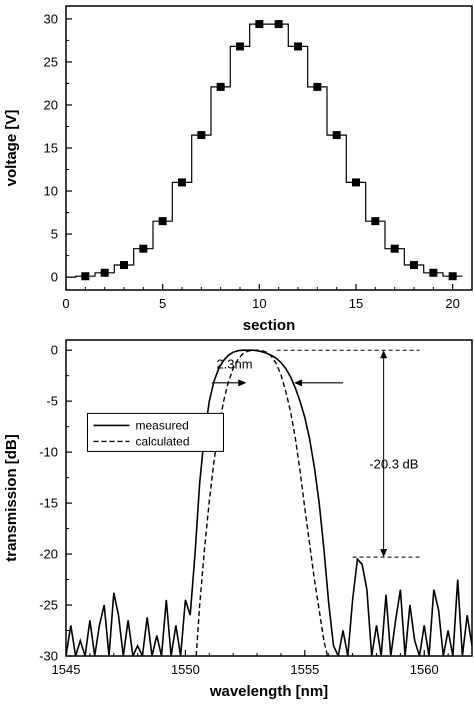 The height and width of the screenshot is (708, 474). What do you see at coordinates (48, 554) in the screenshot?
I see `chart-1-y-tick-label: -20` at bounding box center [48, 554].